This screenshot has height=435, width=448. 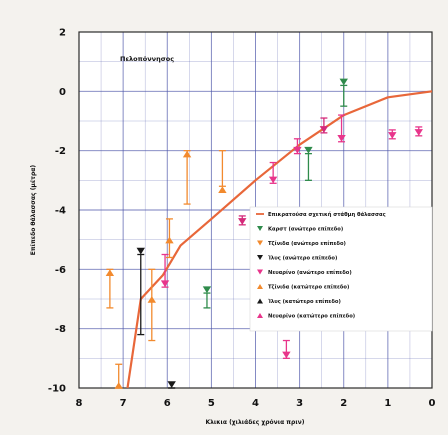 I want to click on x-tick-label: 3, so click(x=299, y=403).